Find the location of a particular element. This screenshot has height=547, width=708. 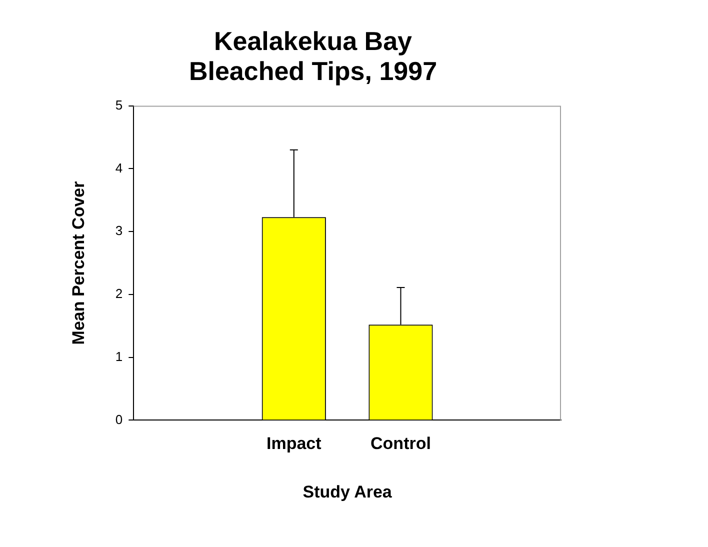

x-tick-label: Control is located at coordinates (400, 444).